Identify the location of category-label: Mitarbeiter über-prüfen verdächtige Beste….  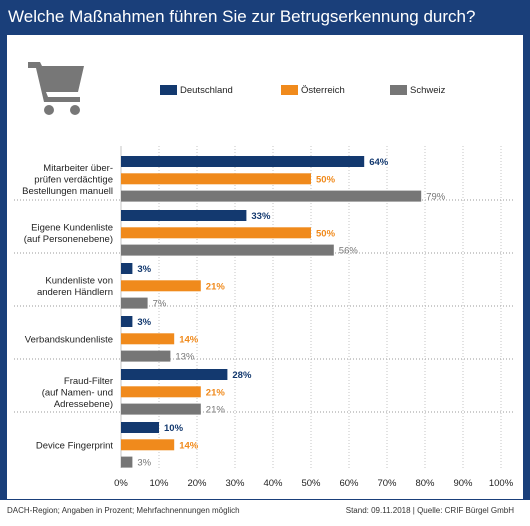
(67, 180).